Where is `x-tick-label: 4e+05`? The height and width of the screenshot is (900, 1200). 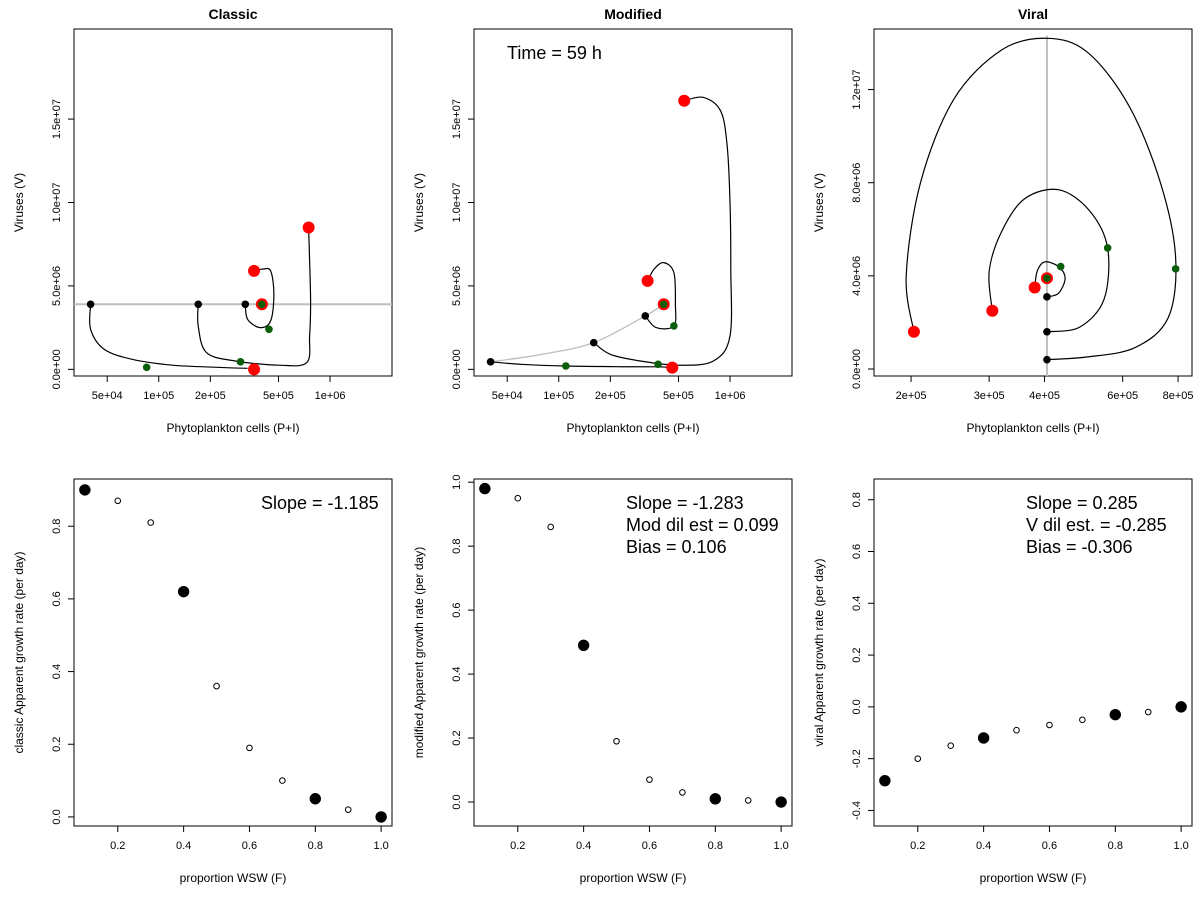 x-tick-label: 4e+05 is located at coordinates (1044, 396).